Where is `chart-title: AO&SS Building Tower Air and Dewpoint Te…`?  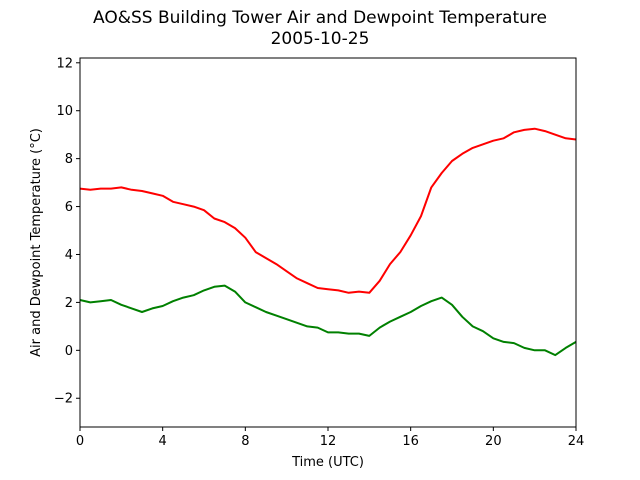 chart-title: AO&SS Building Tower Air and Dewpoint Te… is located at coordinates (319, 18).